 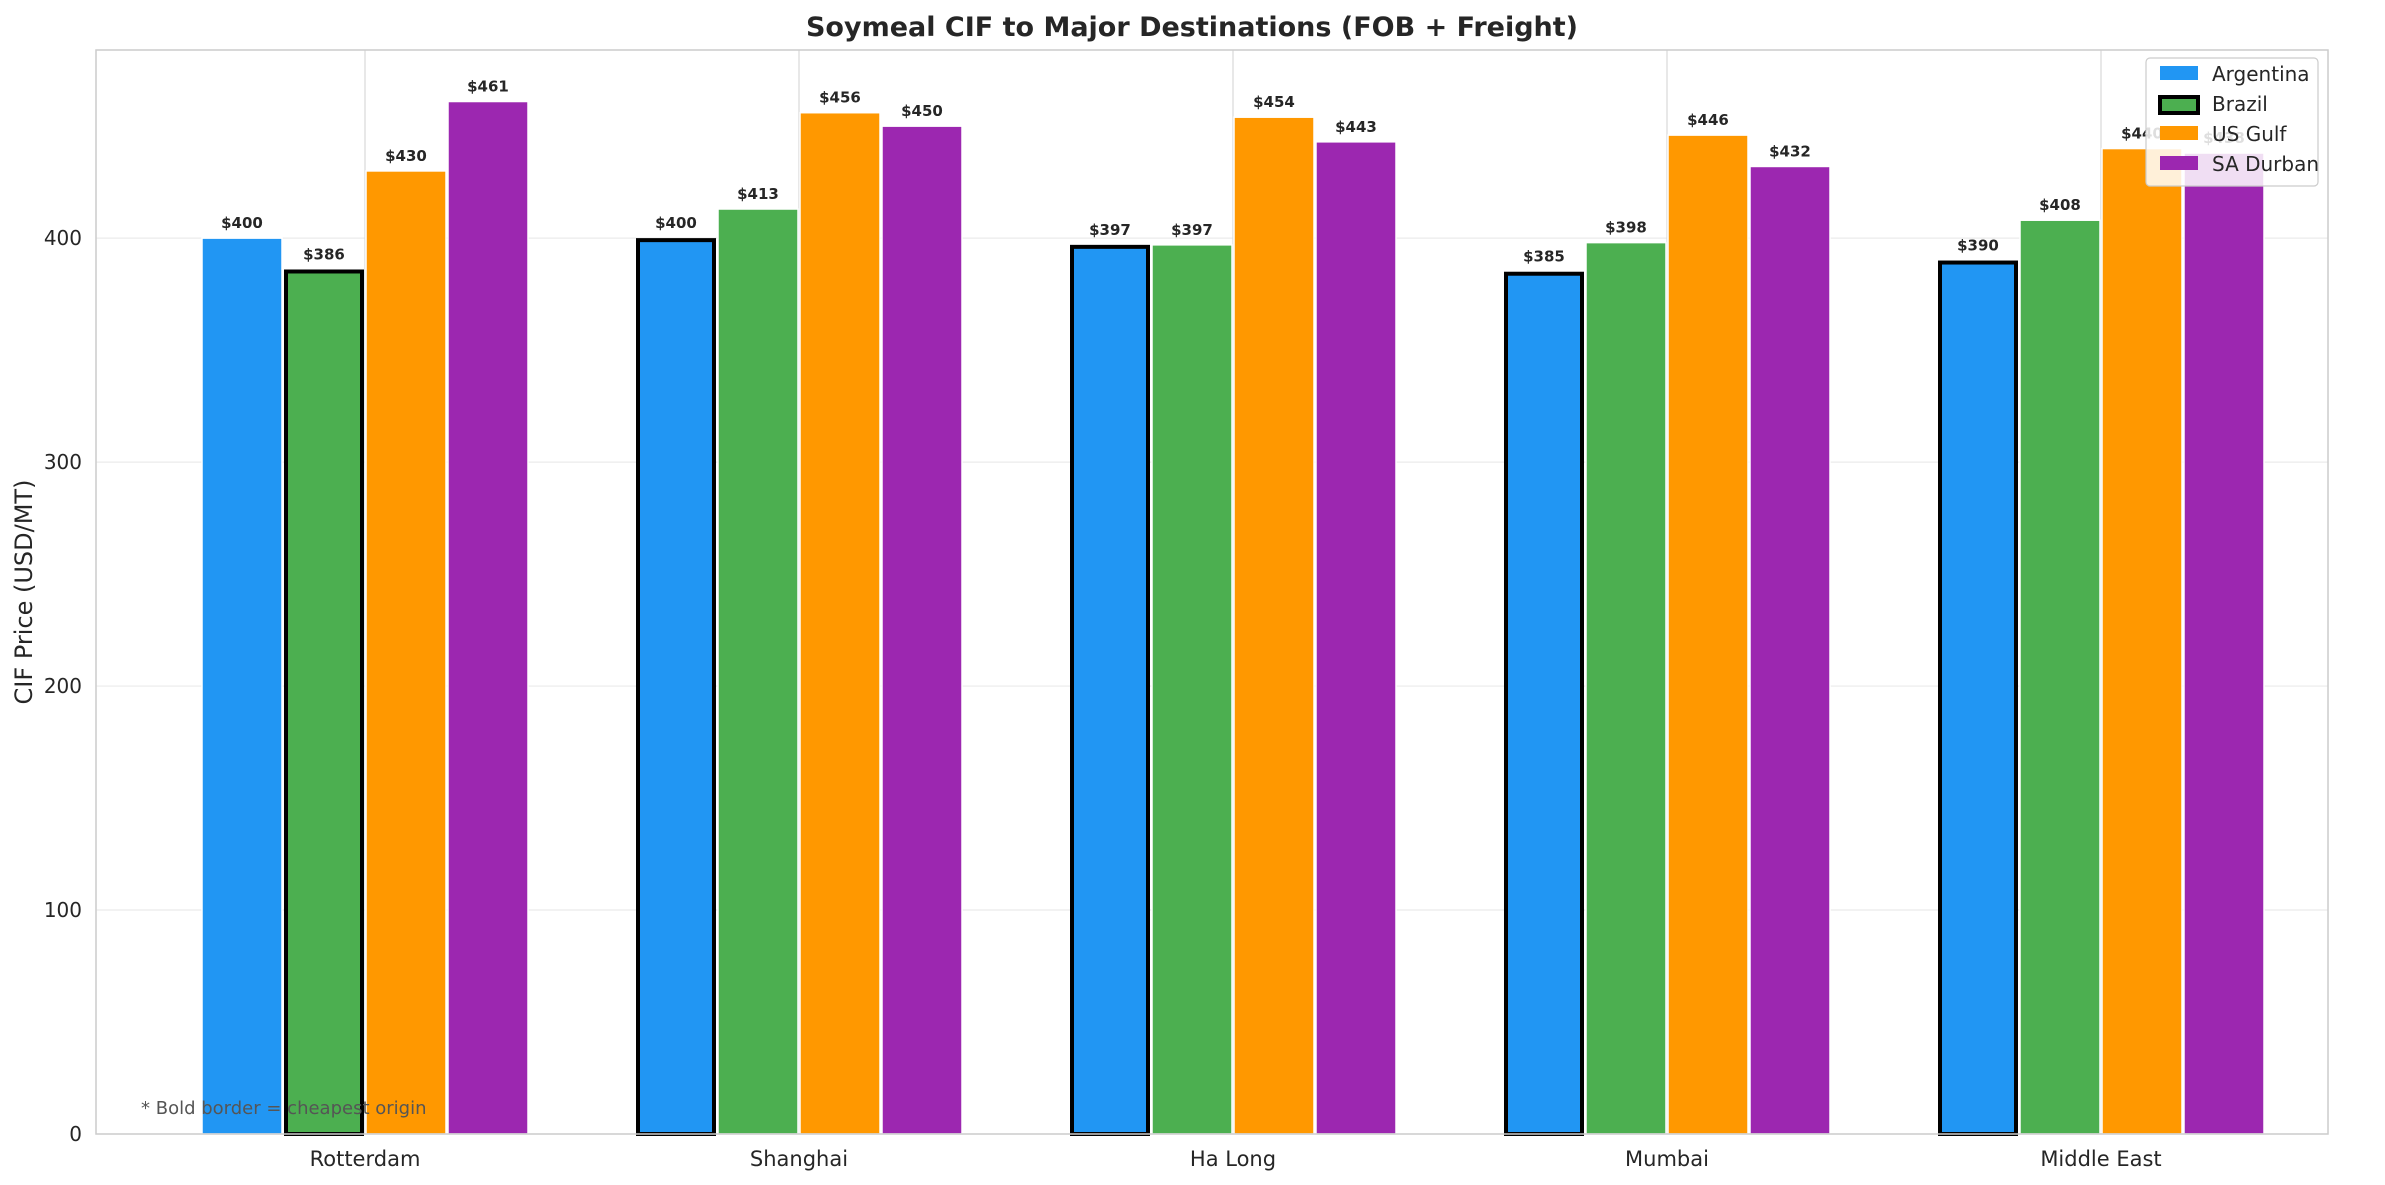 I want to click on x-tick-label: Rotterdam, so click(x=365, y=1159).